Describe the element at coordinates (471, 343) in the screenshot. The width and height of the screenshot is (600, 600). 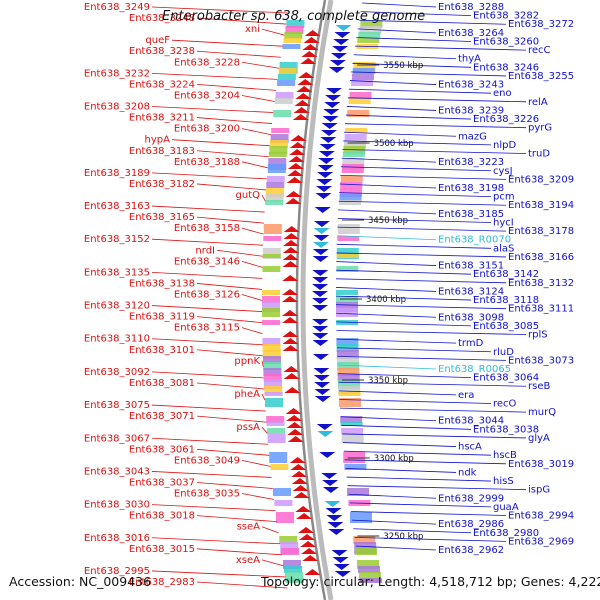
I see `right-gene-label: trmD` at that location.